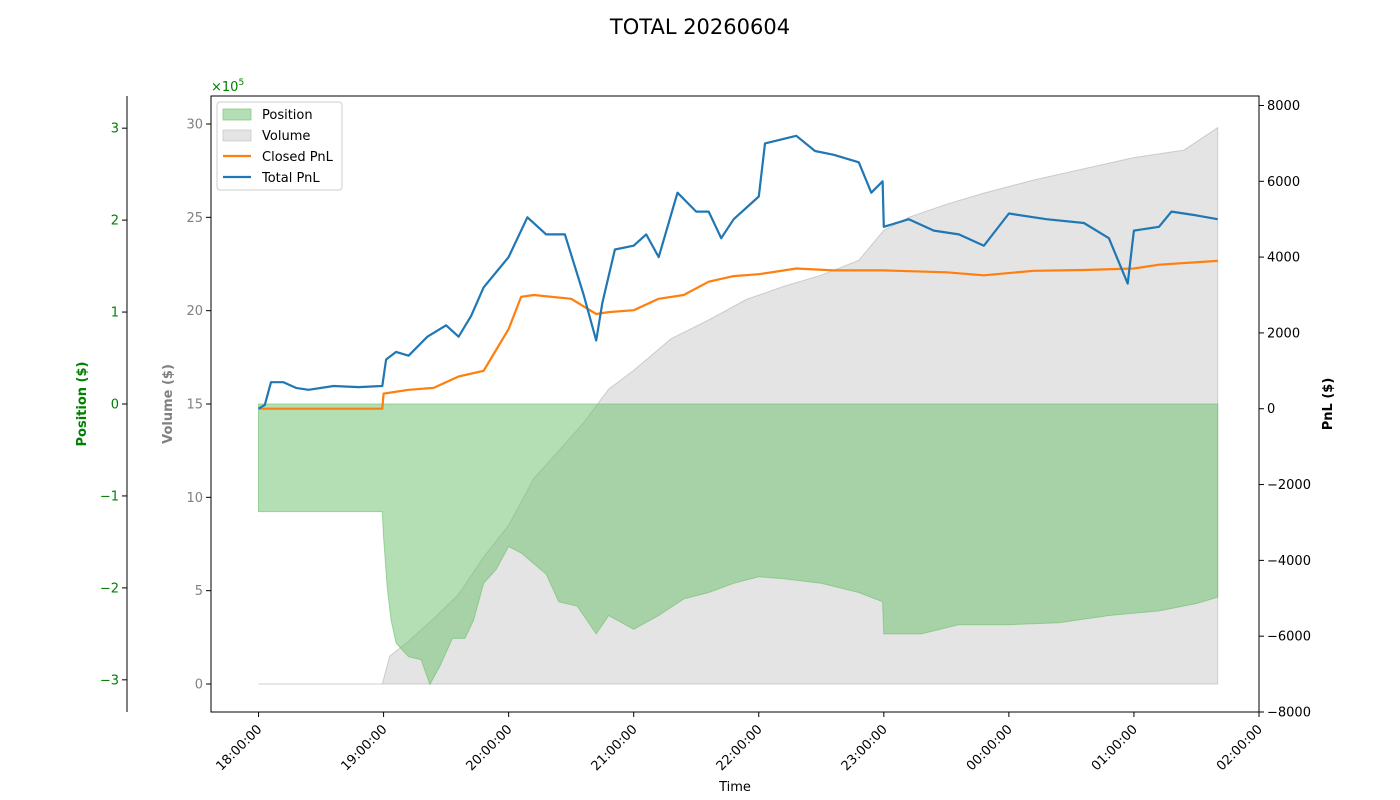 The height and width of the screenshot is (800, 1400). I want to click on position-tick-label: −1, so click(109, 496).